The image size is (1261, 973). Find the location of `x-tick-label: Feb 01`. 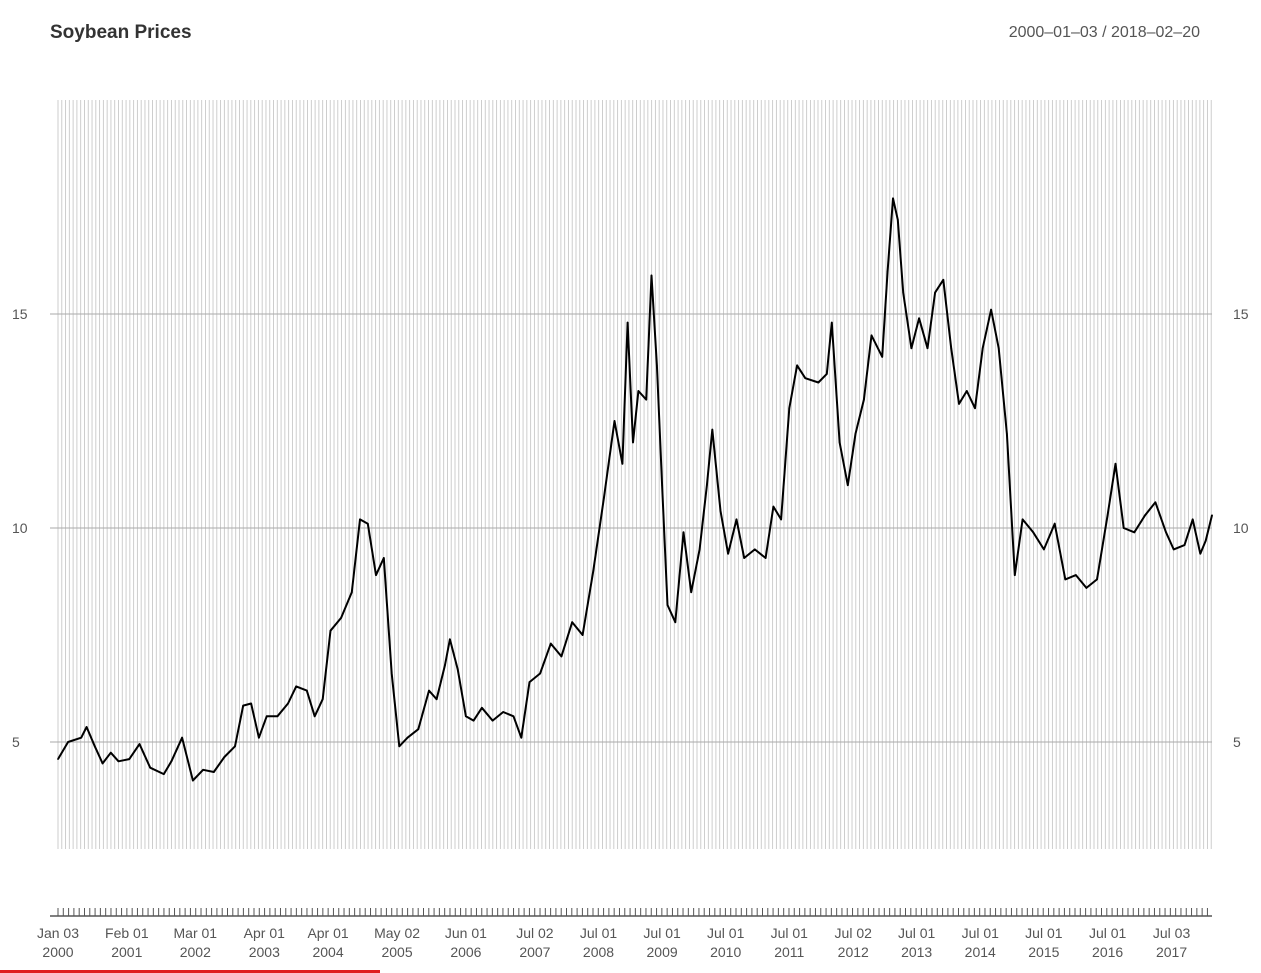

x-tick-label: Feb 01 is located at coordinates (127, 933).